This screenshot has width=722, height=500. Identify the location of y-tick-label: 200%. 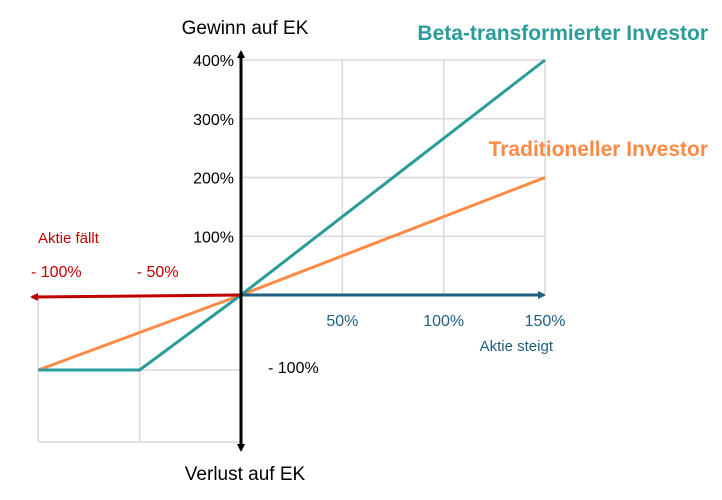
(213, 179).